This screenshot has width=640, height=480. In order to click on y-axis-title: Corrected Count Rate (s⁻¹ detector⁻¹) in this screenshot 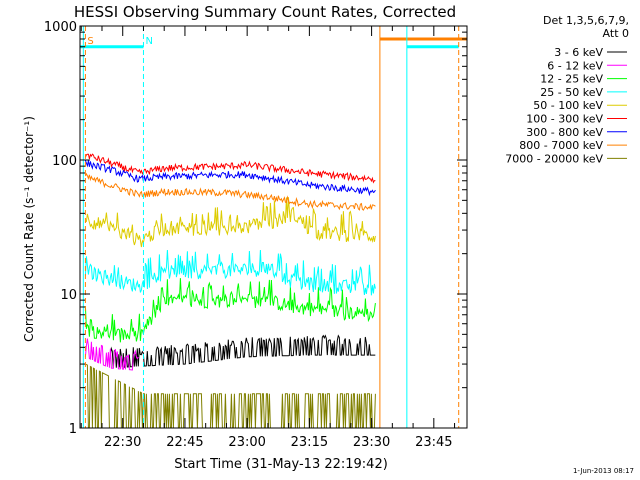, I will do `click(29, 229)`.